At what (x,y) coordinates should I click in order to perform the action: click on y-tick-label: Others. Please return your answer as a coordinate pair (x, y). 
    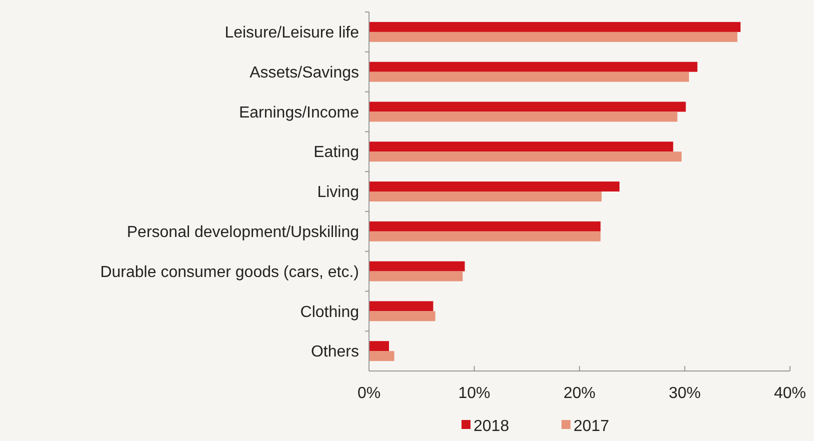
    Looking at the image, I should click on (334, 352).